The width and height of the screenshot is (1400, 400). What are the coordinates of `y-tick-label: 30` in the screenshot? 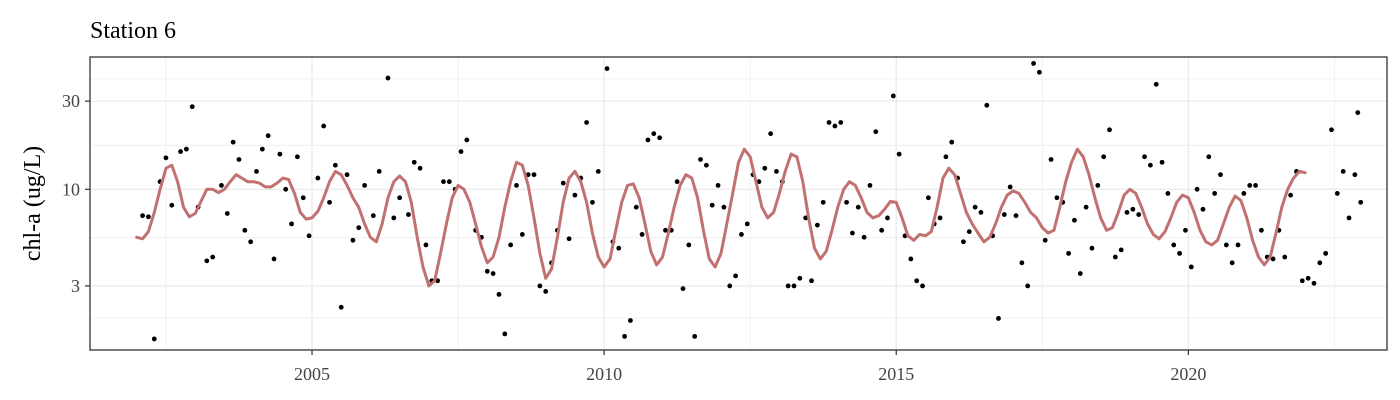 It's located at (71, 101).